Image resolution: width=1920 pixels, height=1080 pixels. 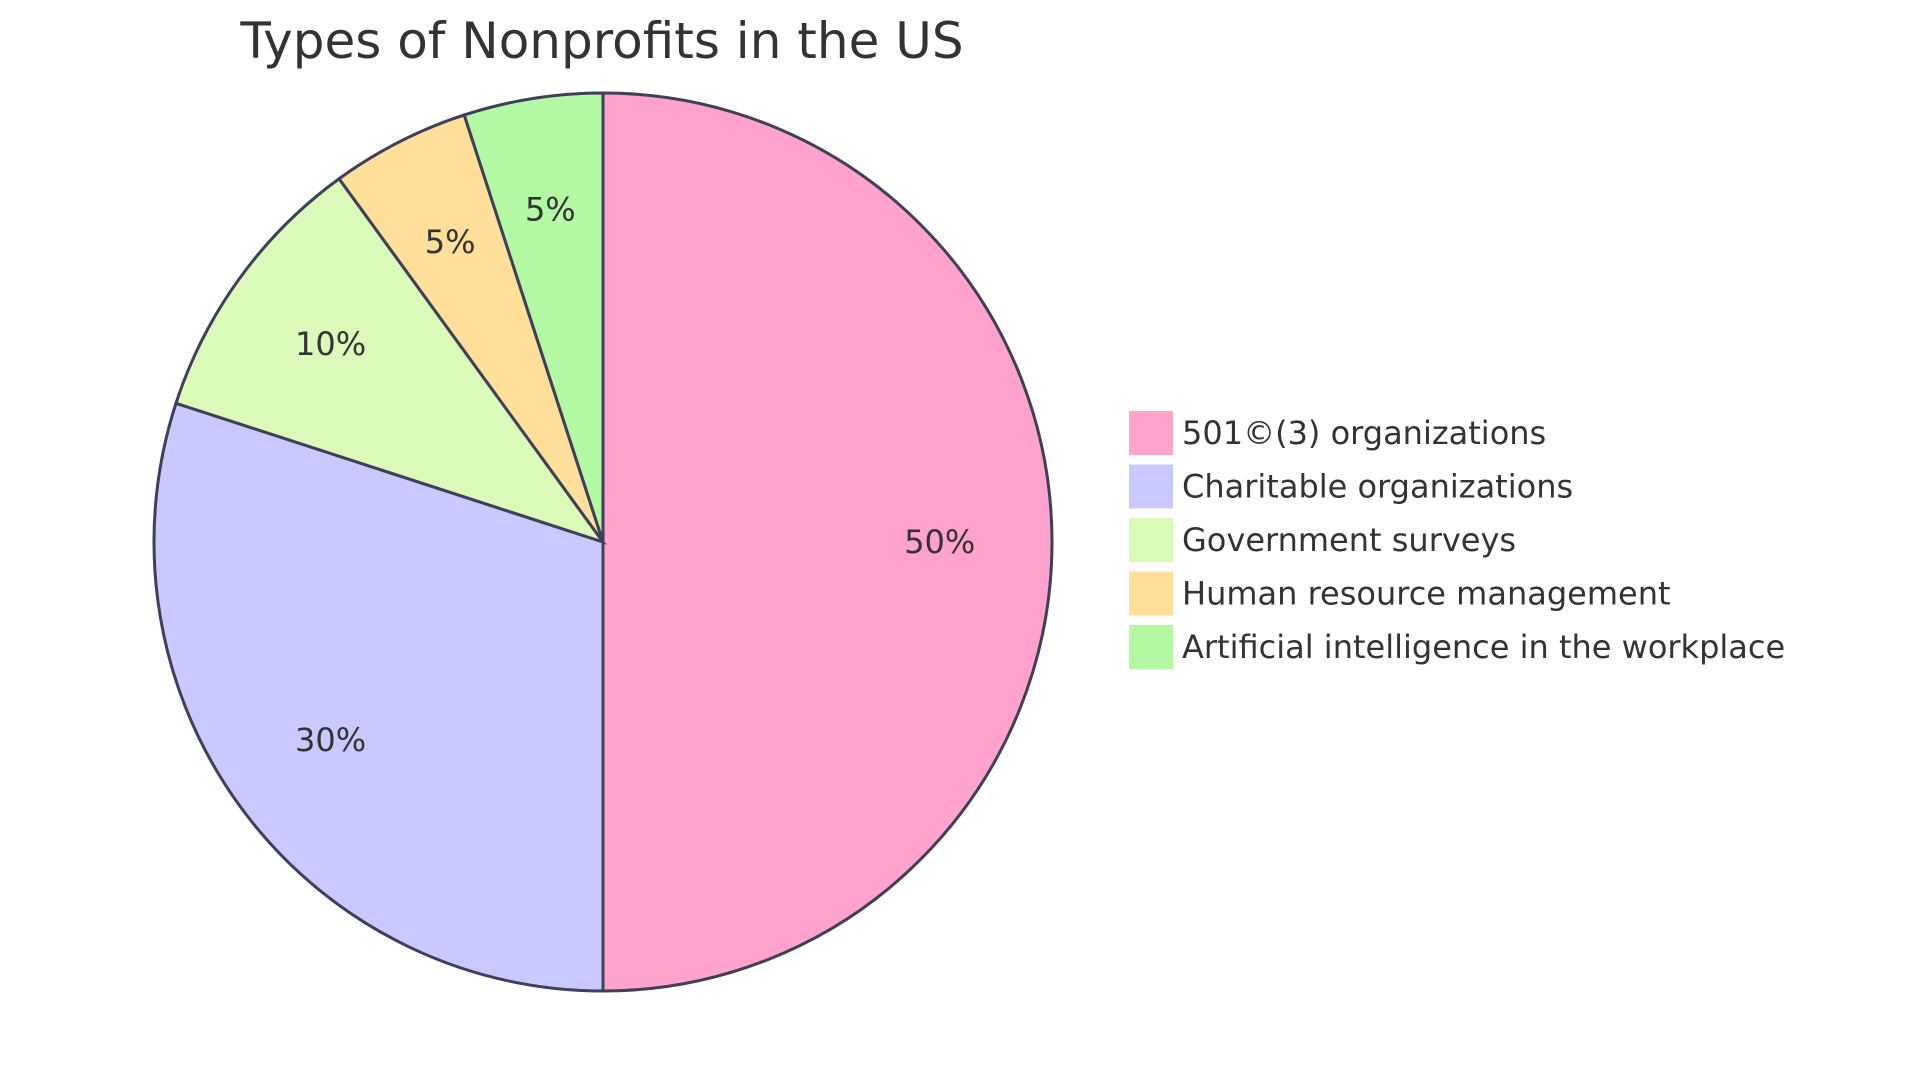 I want to click on slice-percent-label: 10%, so click(x=330, y=344).